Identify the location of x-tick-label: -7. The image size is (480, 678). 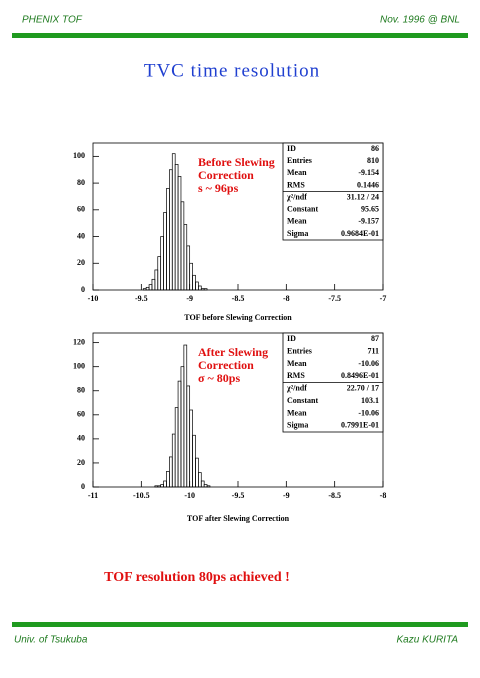
(383, 298).